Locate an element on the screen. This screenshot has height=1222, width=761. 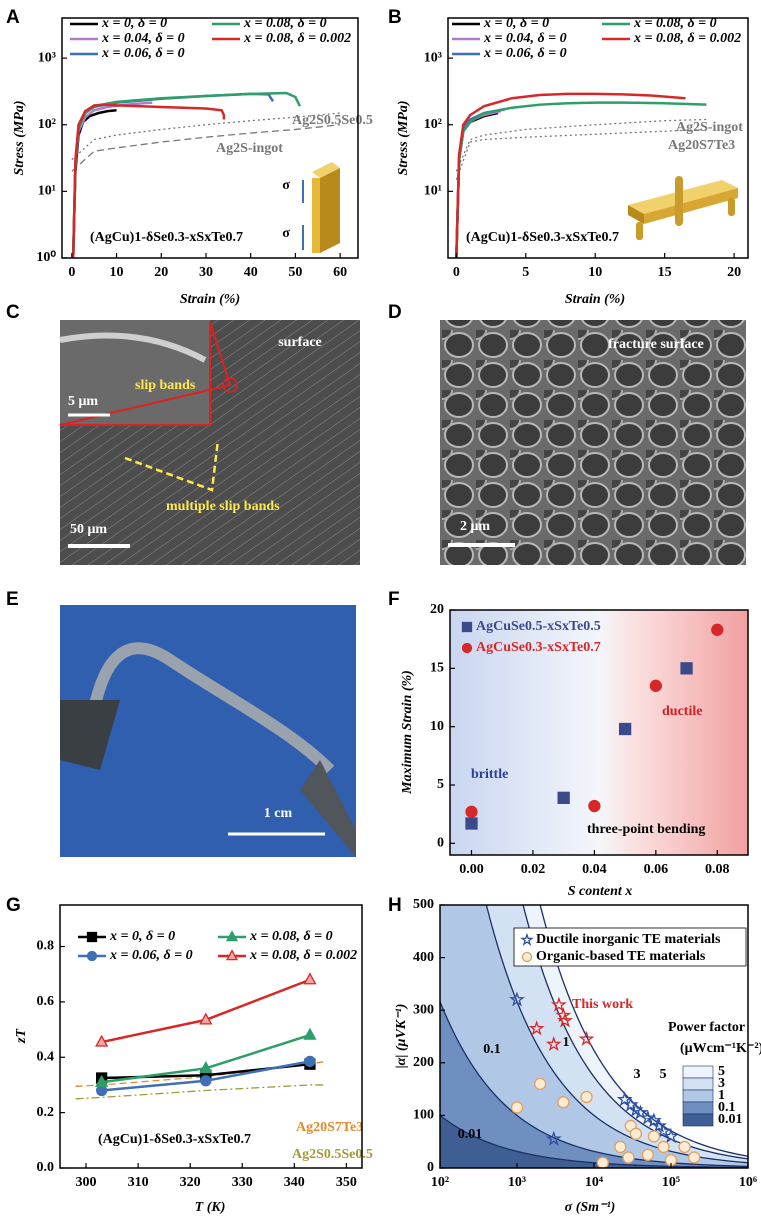
y-tick-label: 100 is located at coordinates (423, 1115).